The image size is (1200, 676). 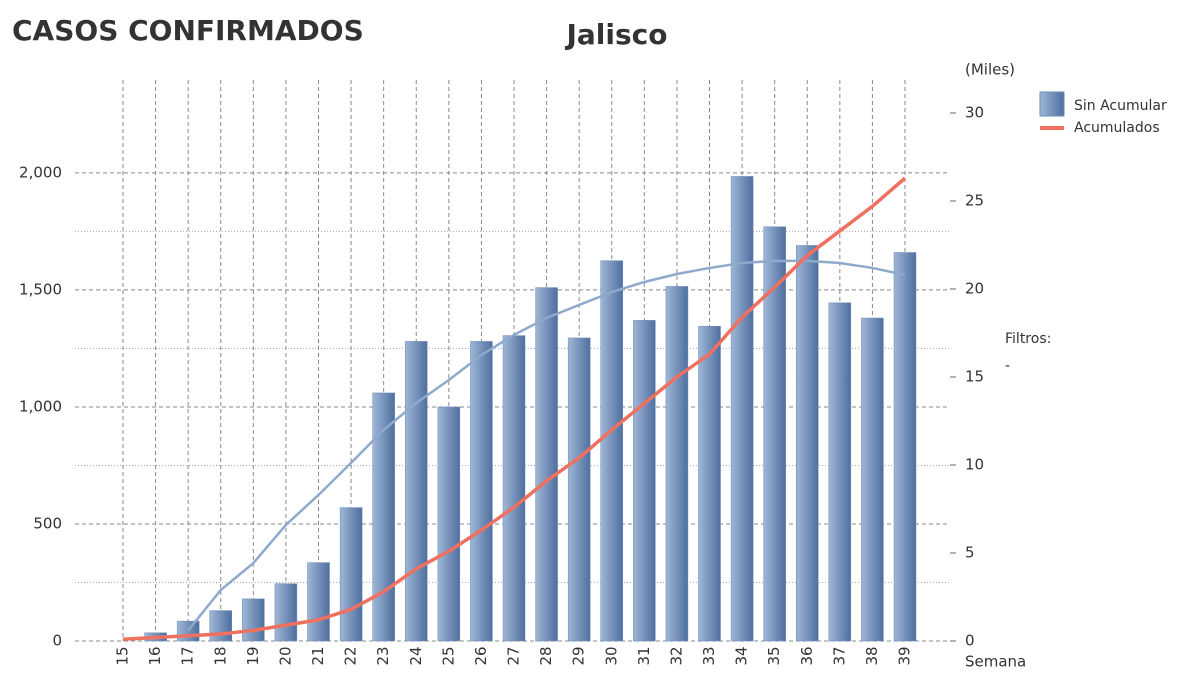 What do you see at coordinates (155, 655) in the screenshot?
I see `x-tick-label: 16` at bounding box center [155, 655].